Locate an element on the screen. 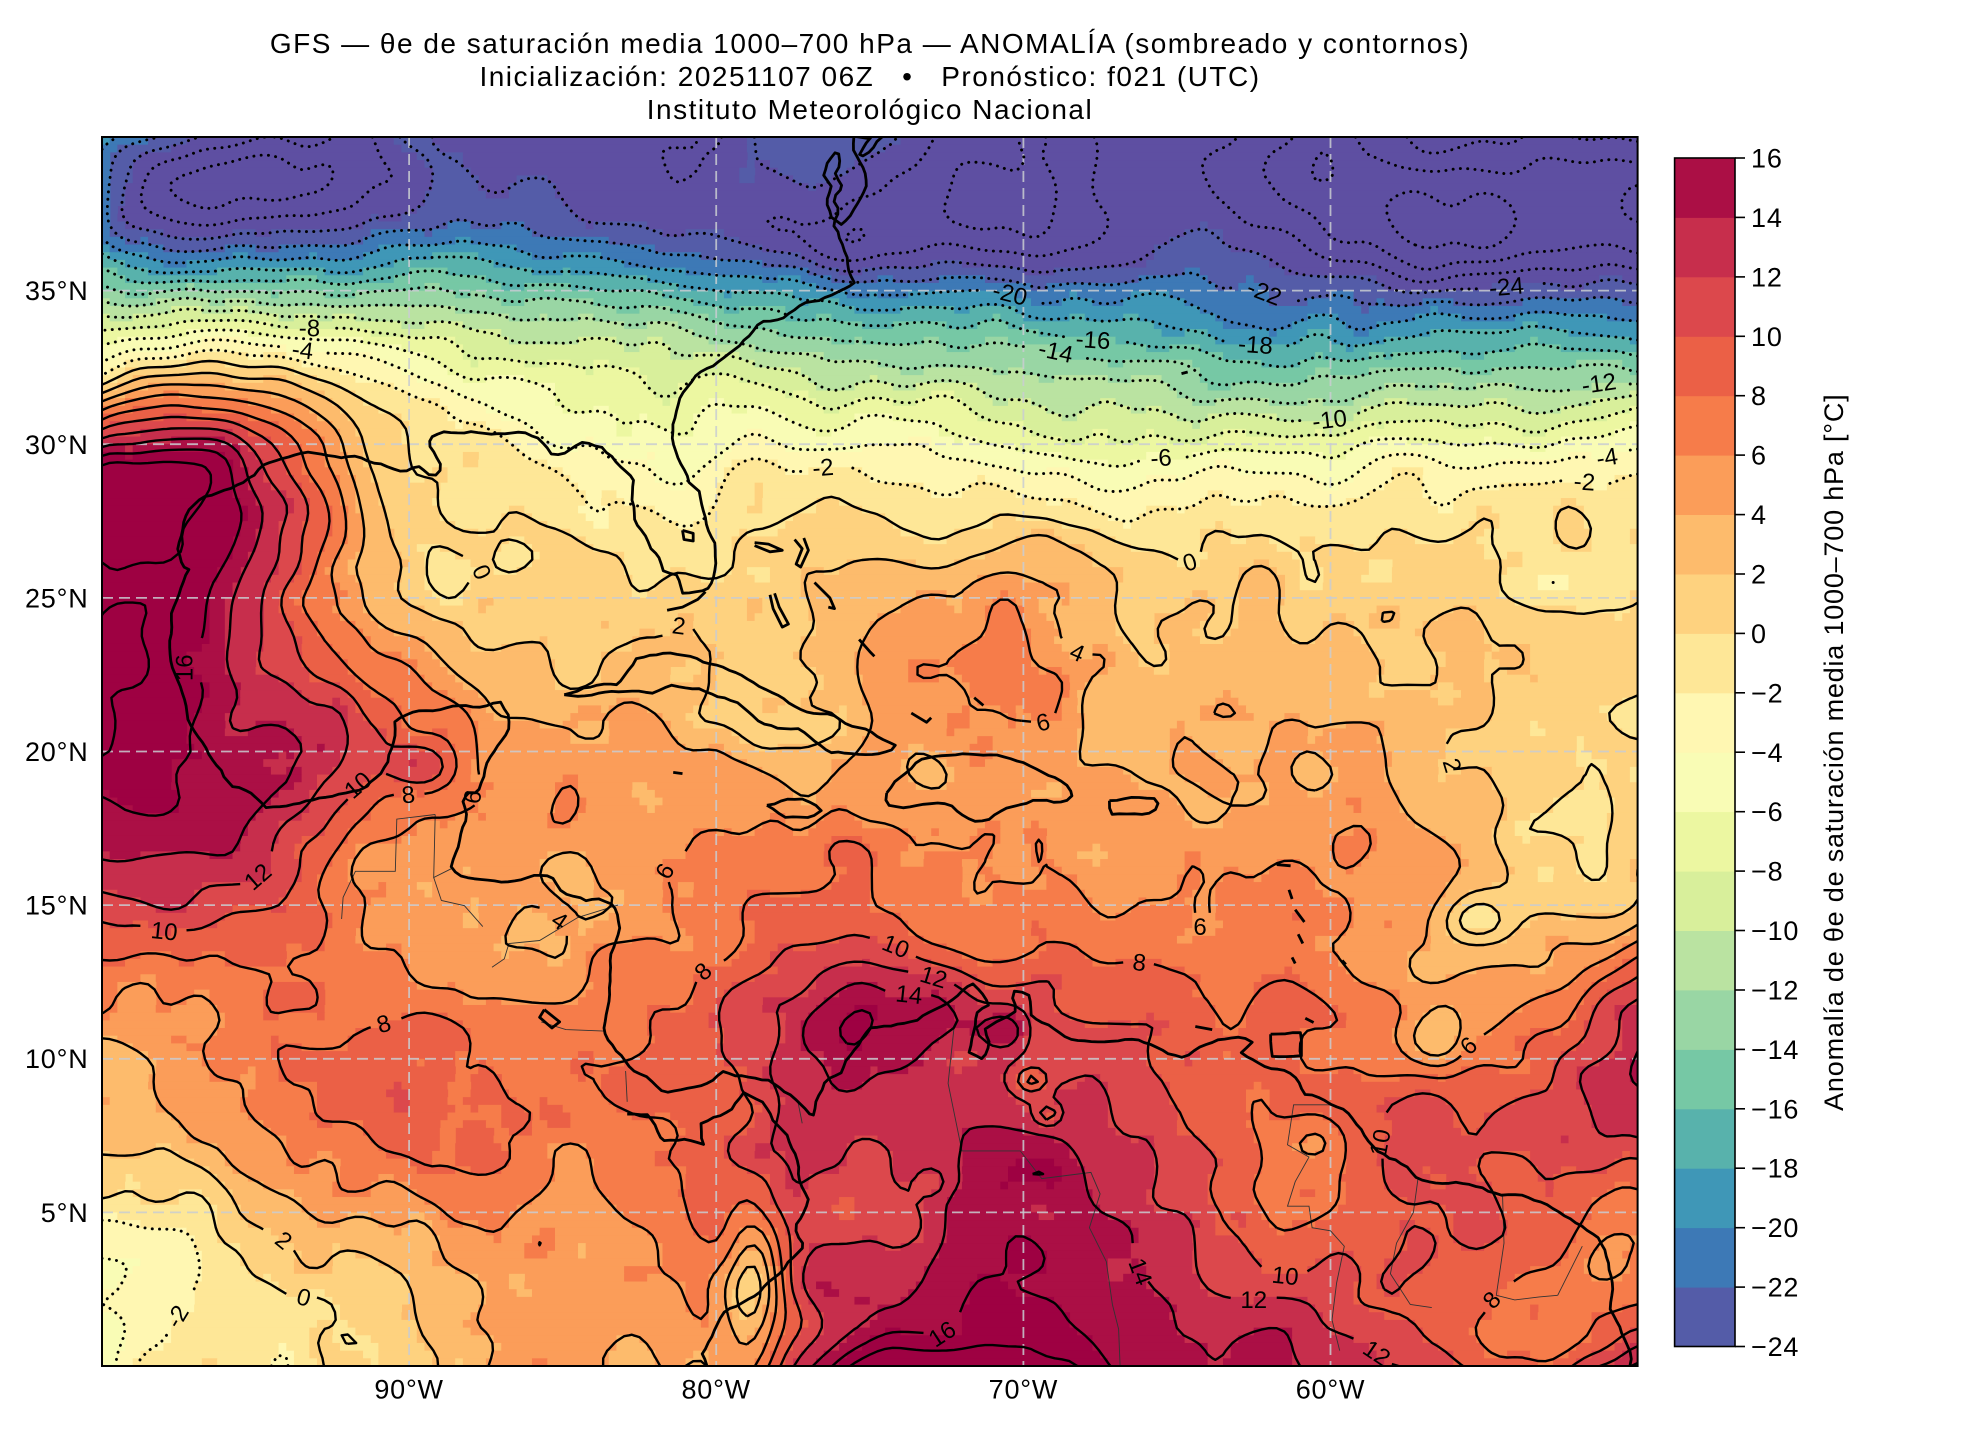 This screenshot has height=1440, width=1980. svg-text: −4 is located at coordinates (1767, 753).